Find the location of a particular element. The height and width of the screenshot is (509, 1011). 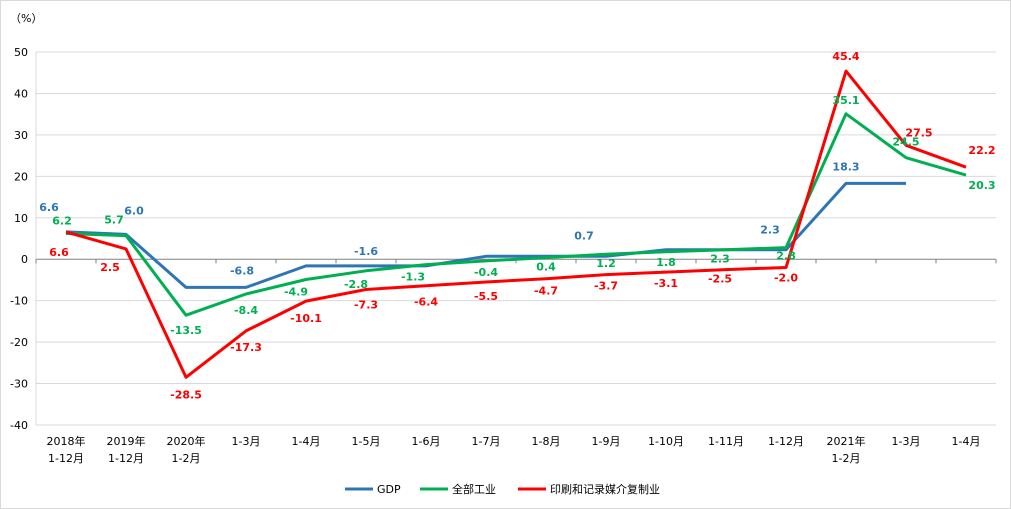

data-label: 2.5 is located at coordinates (110, 267).